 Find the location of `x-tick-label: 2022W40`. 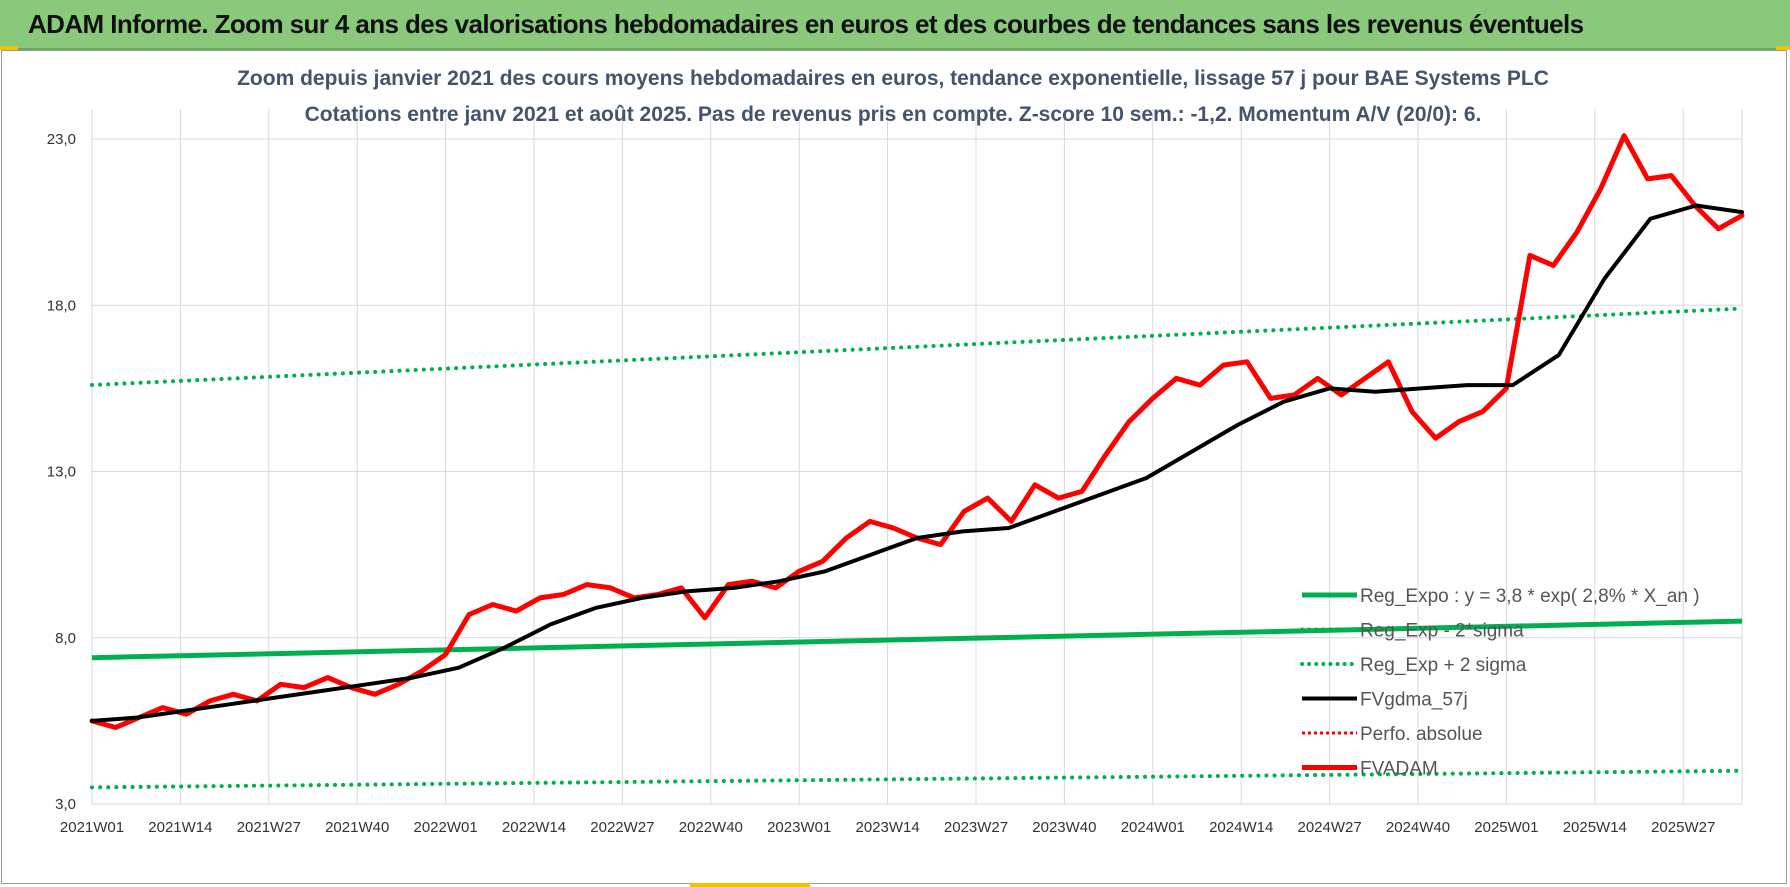

x-tick-label: 2022W40 is located at coordinates (711, 827).